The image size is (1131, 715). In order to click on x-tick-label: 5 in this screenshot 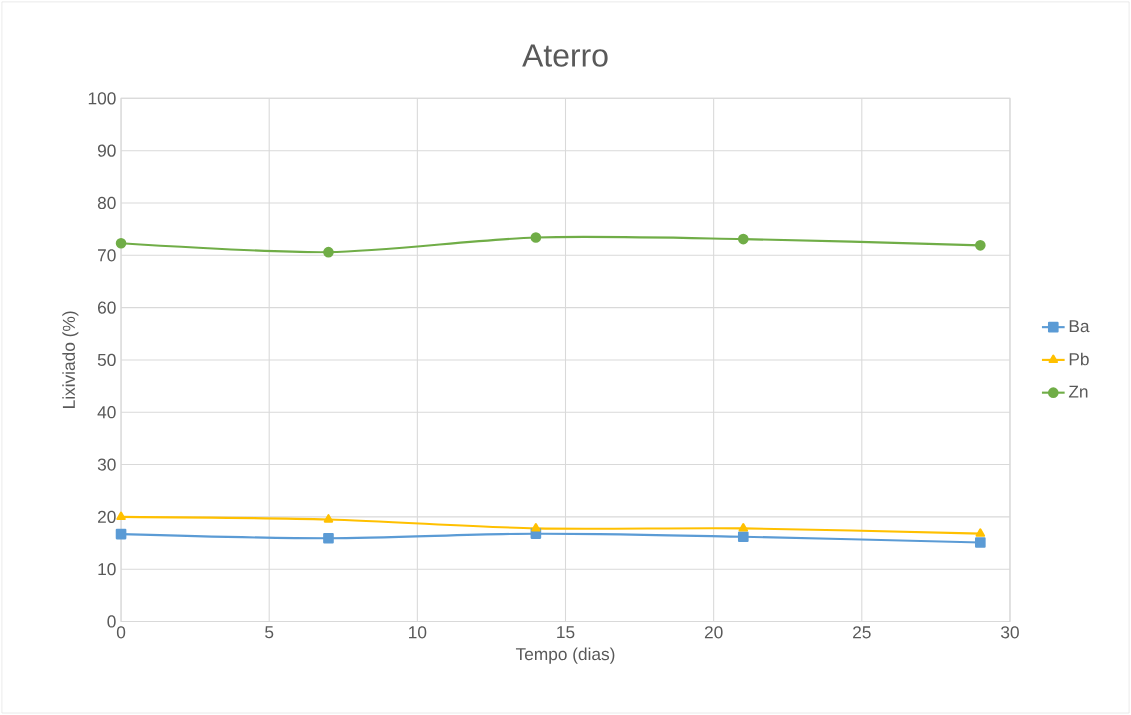, I will do `click(269, 632)`.